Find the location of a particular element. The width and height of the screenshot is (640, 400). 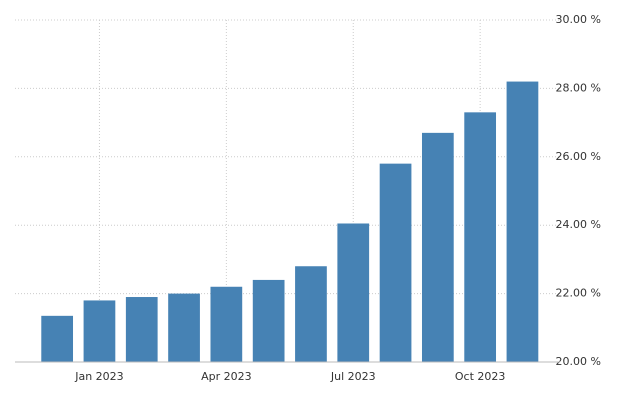

x-tick-label: Jan 2023 is located at coordinates (98, 376).